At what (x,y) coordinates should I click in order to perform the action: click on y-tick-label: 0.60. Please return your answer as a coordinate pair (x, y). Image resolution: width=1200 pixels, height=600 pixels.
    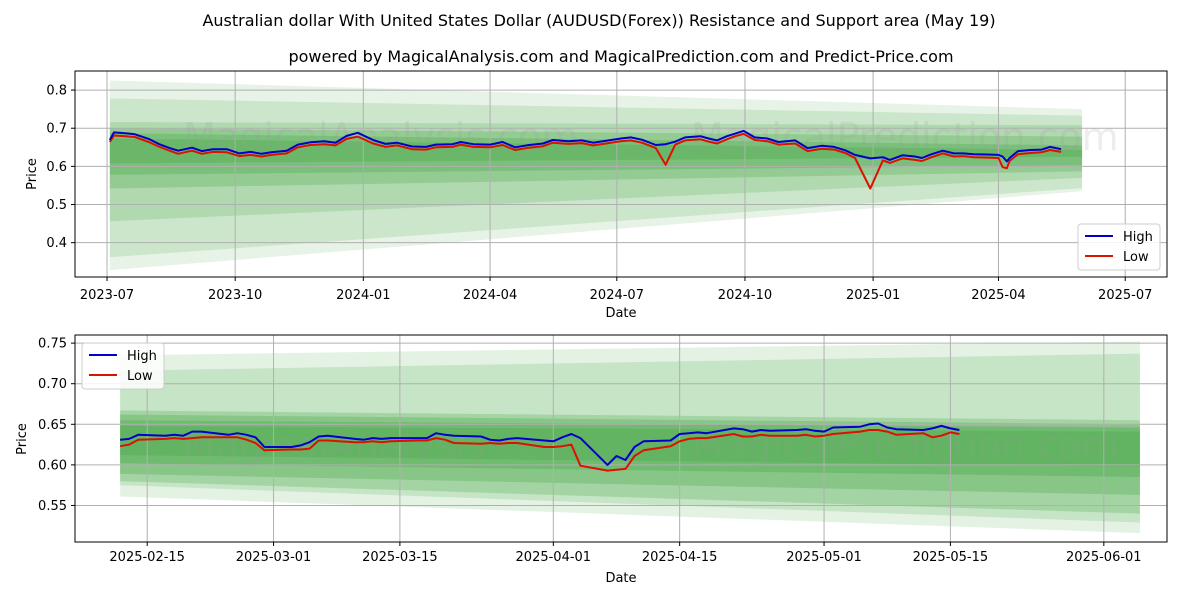
    Looking at the image, I should click on (52, 465).